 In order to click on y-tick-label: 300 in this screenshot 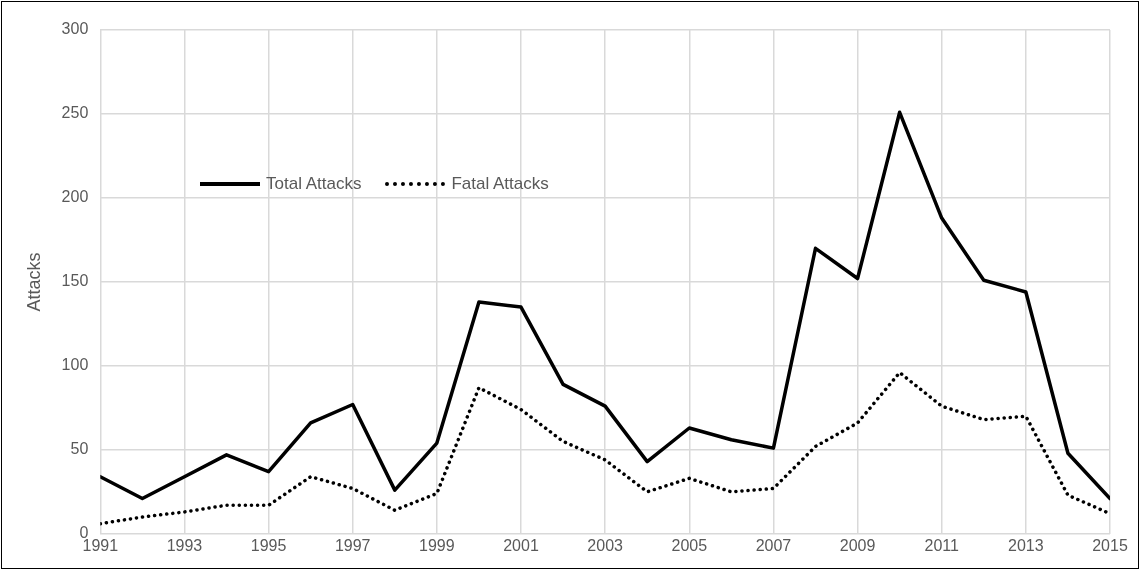, I will do `click(75, 29)`.